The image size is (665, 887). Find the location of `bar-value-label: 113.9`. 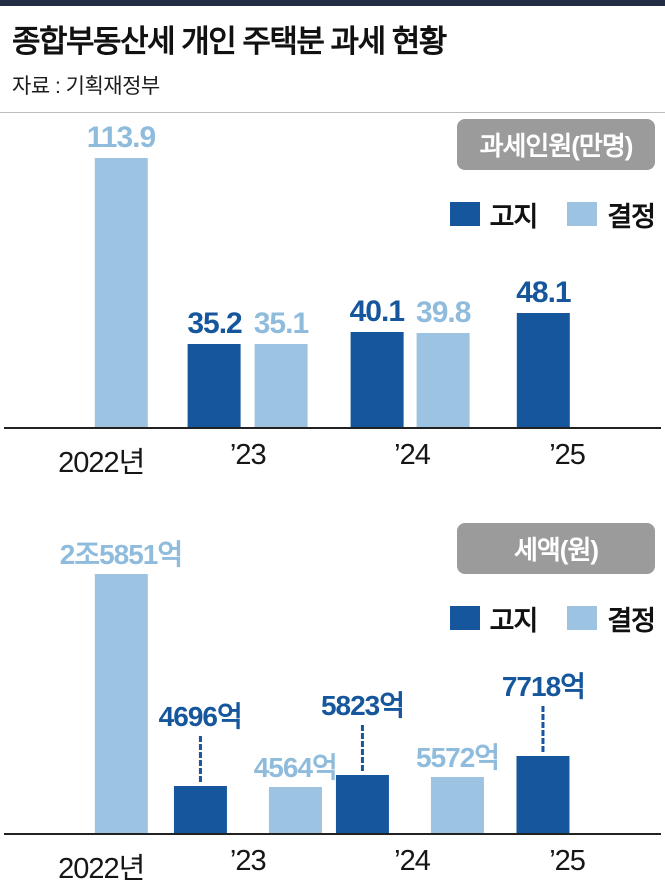

bar-value-label: 113.9 is located at coordinates (121, 137).